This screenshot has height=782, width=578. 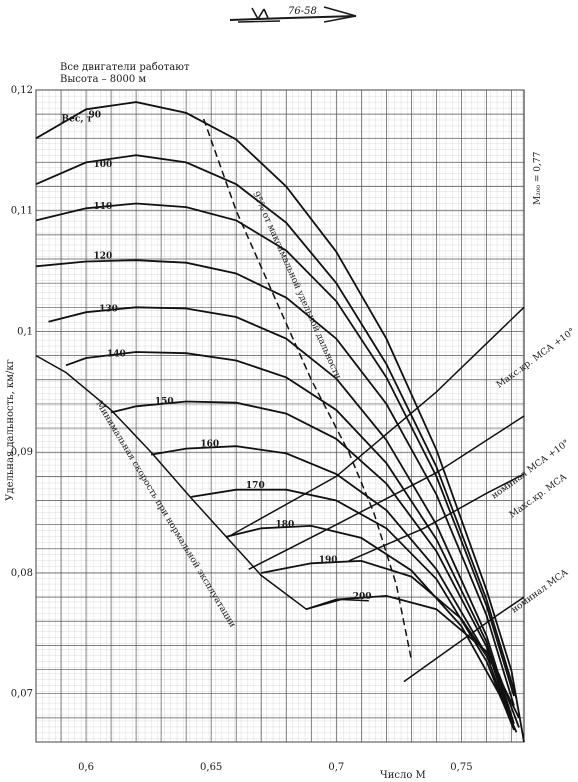 I want to click on weight-label-110: 110, so click(x=103, y=207).